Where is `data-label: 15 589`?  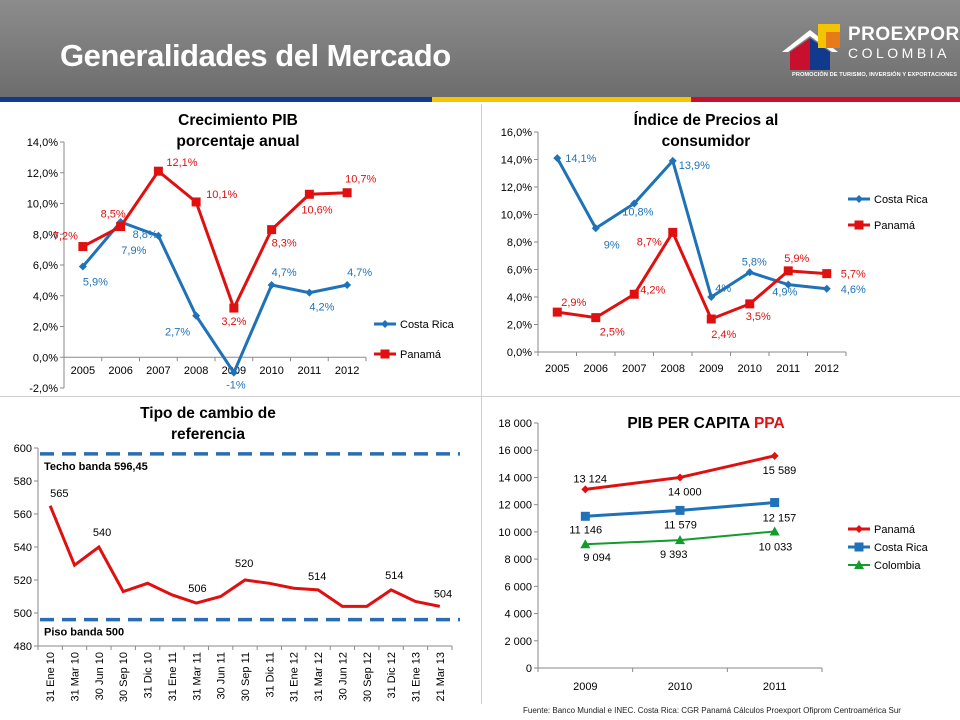 data-label: 15 589 is located at coordinates (780, 471).